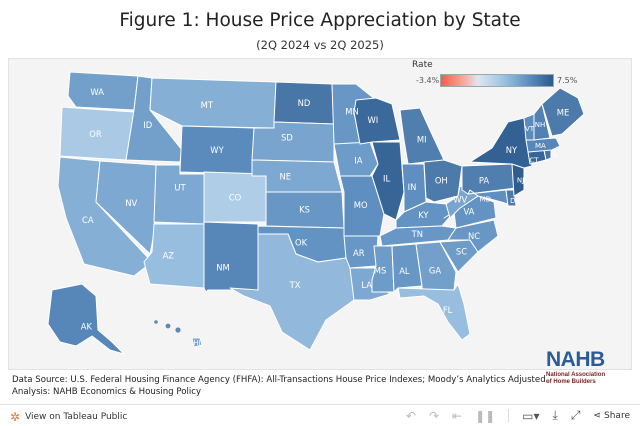 The width and height of the screenshot is (640, 426). What do you see at coordinates (87, 327) in the screenshot?
I see `state-label-AK: AK` at bounding box center [87, 327].